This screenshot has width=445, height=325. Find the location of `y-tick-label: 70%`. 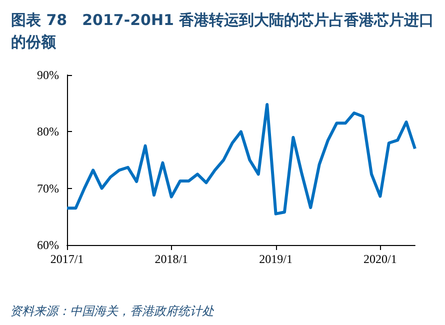

y-tick-label: 70% is located at coordinates (48, 188).